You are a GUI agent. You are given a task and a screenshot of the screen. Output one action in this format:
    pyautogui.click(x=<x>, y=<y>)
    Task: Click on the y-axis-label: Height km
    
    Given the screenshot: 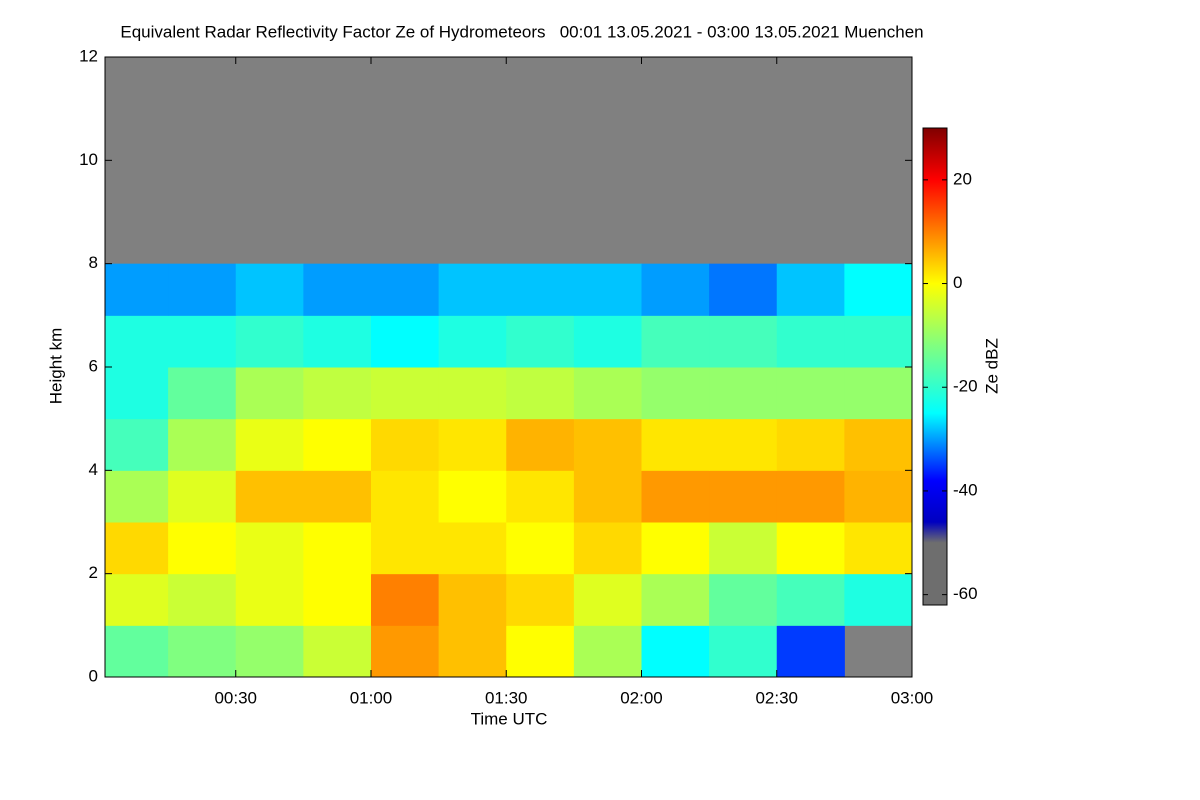 What is the action you would take?
    pyautogui.click(x=55, y=366)
    